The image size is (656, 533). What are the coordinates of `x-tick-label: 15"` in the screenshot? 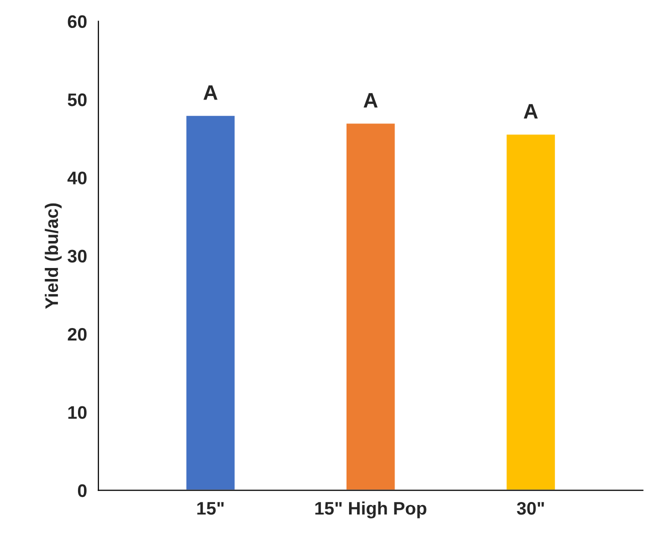 It's located at (210, 508).